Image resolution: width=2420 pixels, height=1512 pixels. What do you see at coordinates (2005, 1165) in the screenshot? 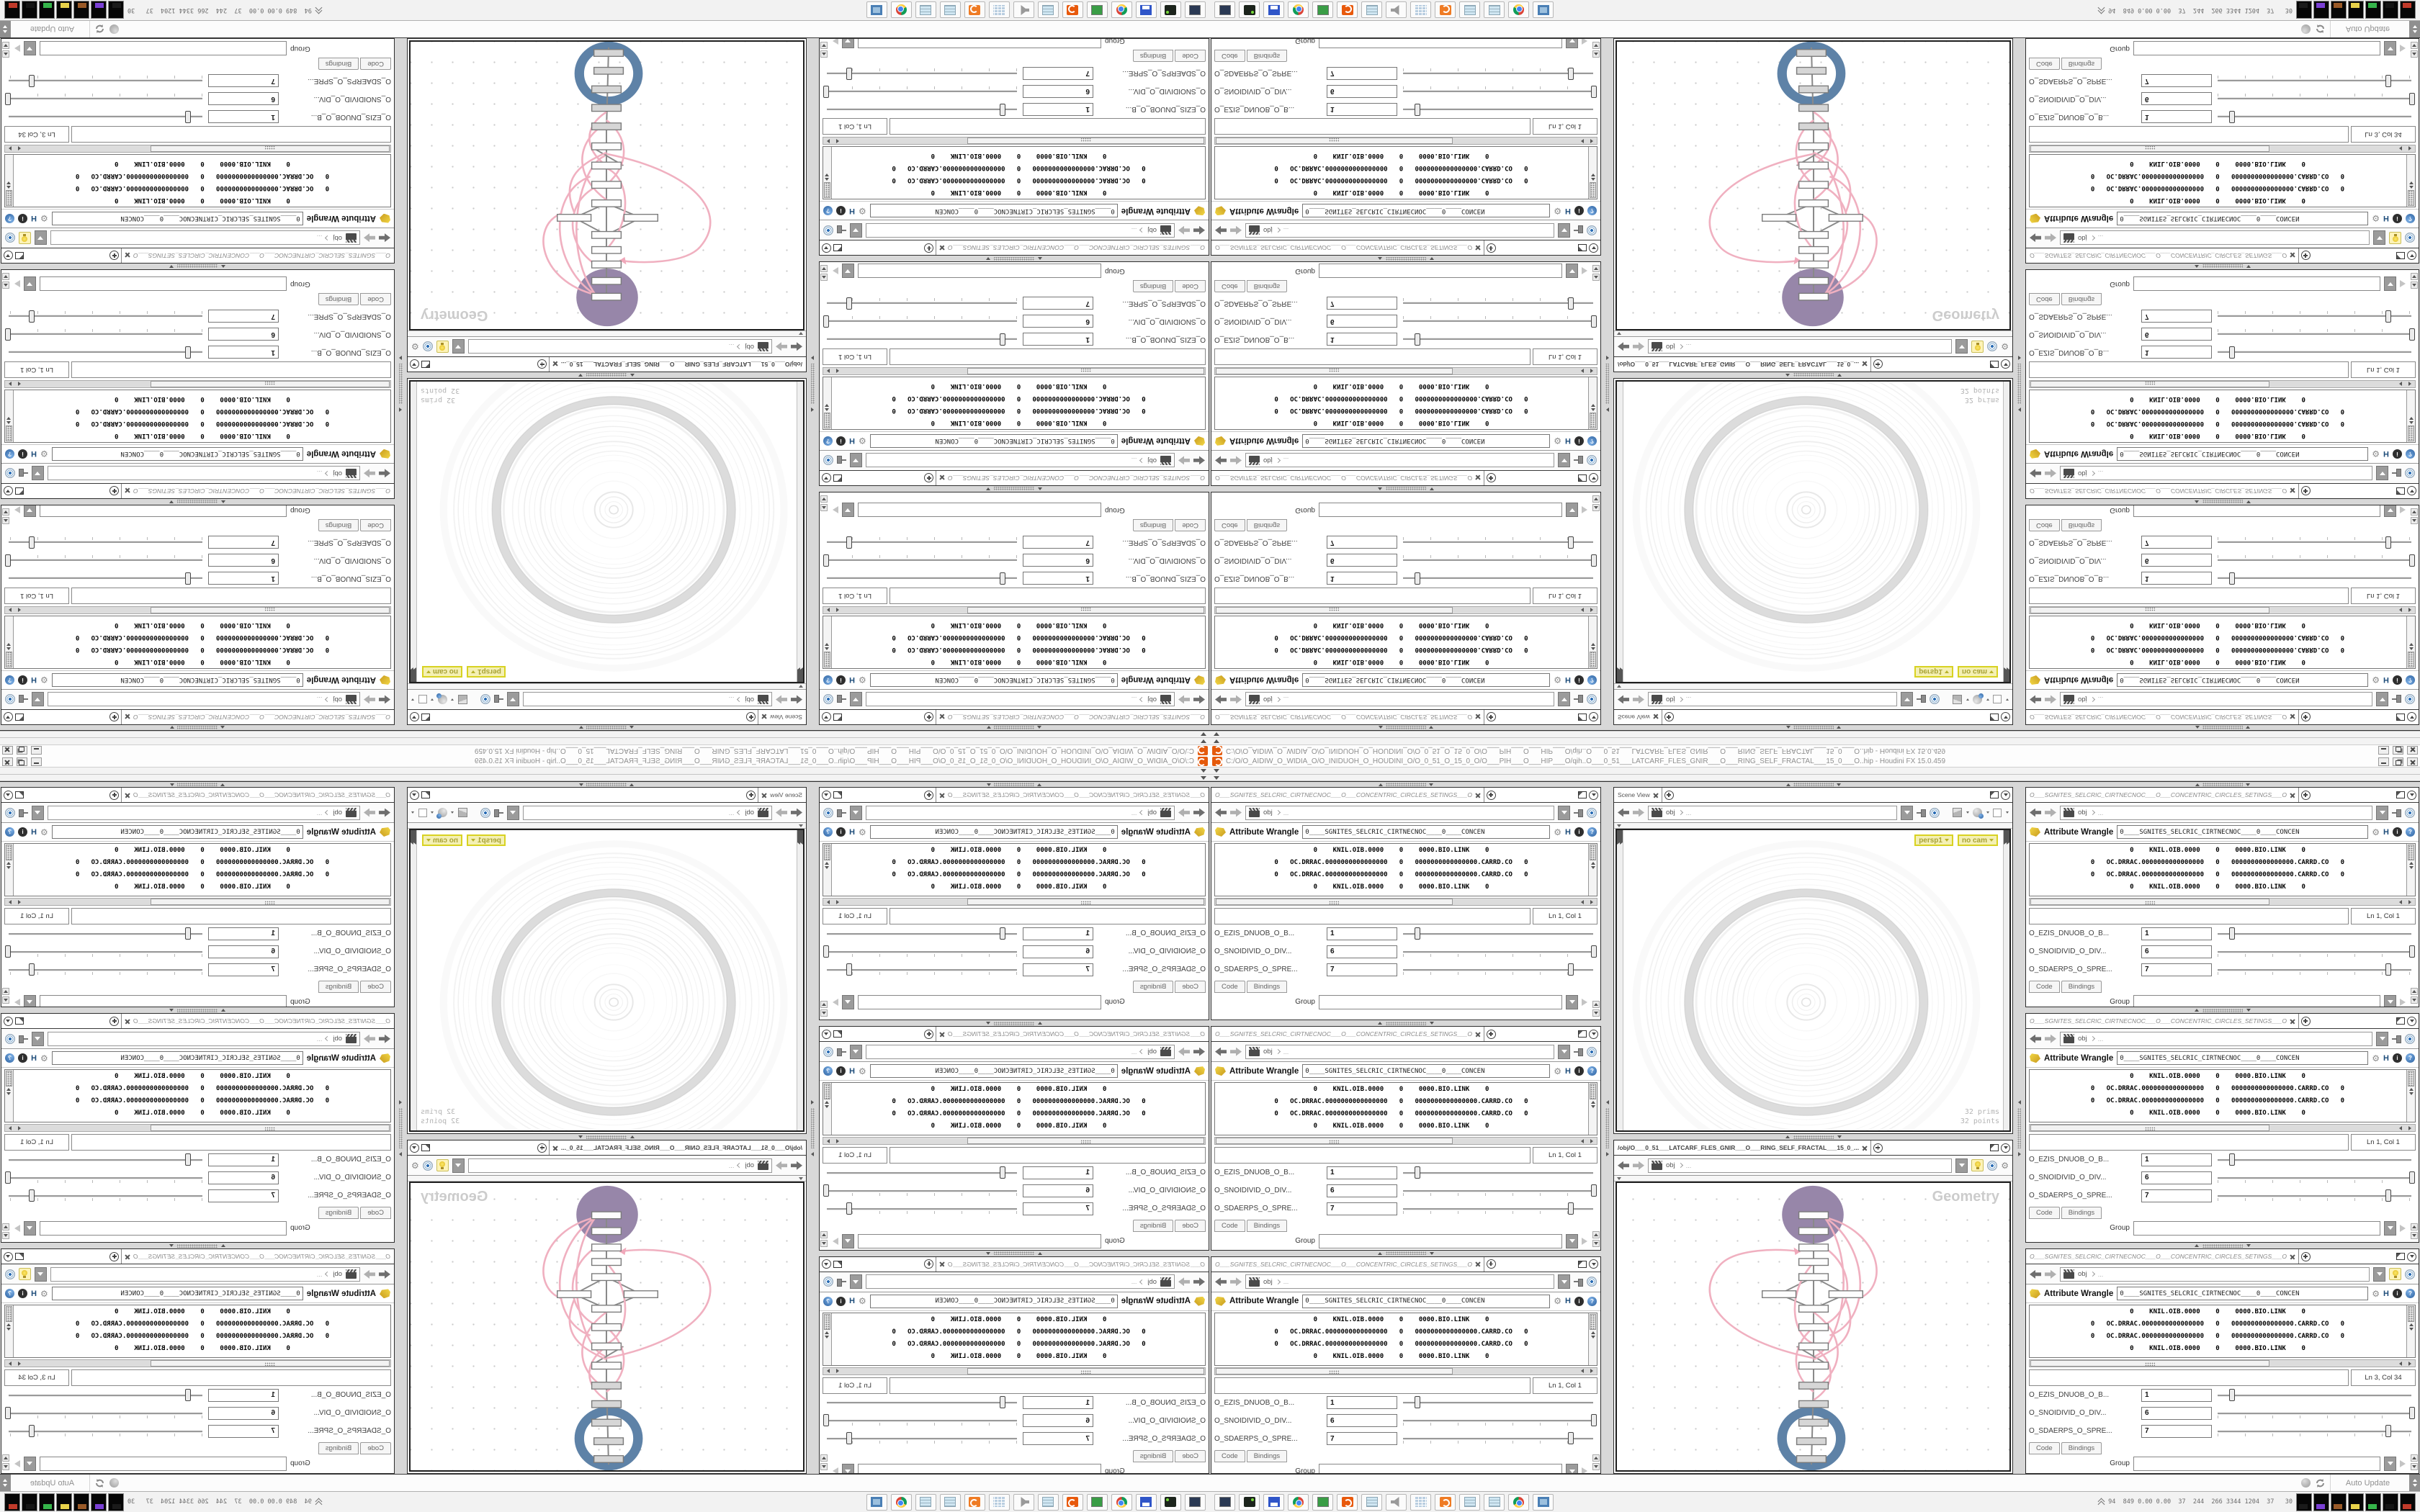
I see `gear-icon: ⚙` at bounding box center [2005, 1165].